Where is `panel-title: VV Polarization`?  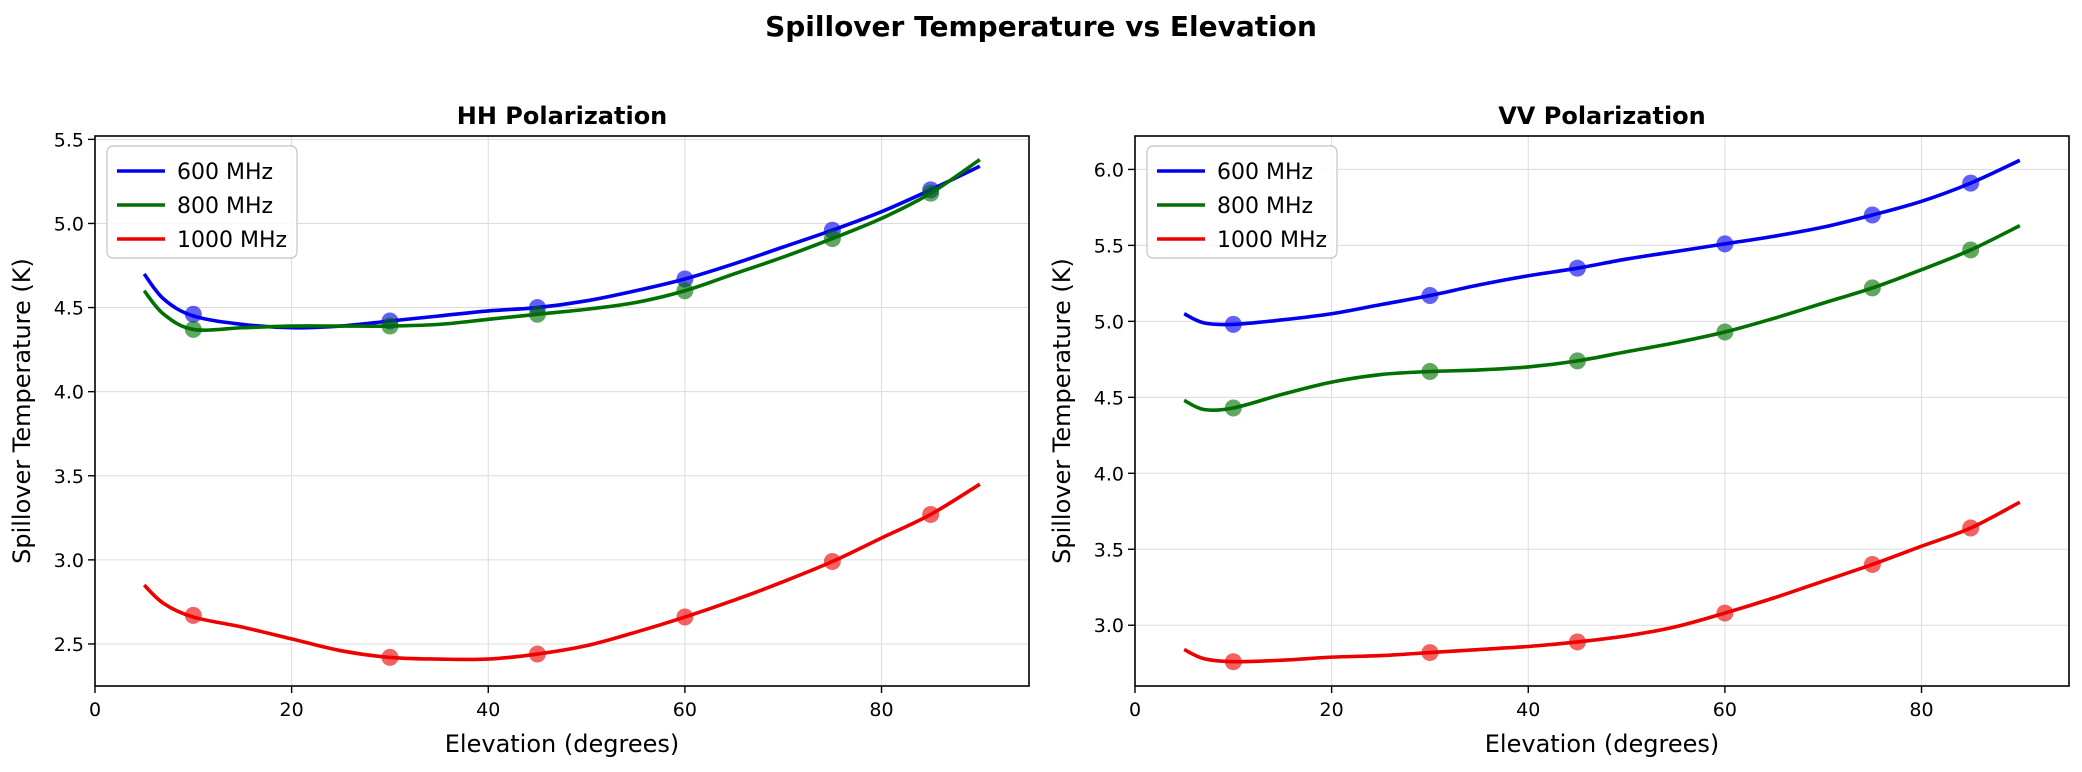
panel-title: VV Polarization is located at coordinates (1602, 116).